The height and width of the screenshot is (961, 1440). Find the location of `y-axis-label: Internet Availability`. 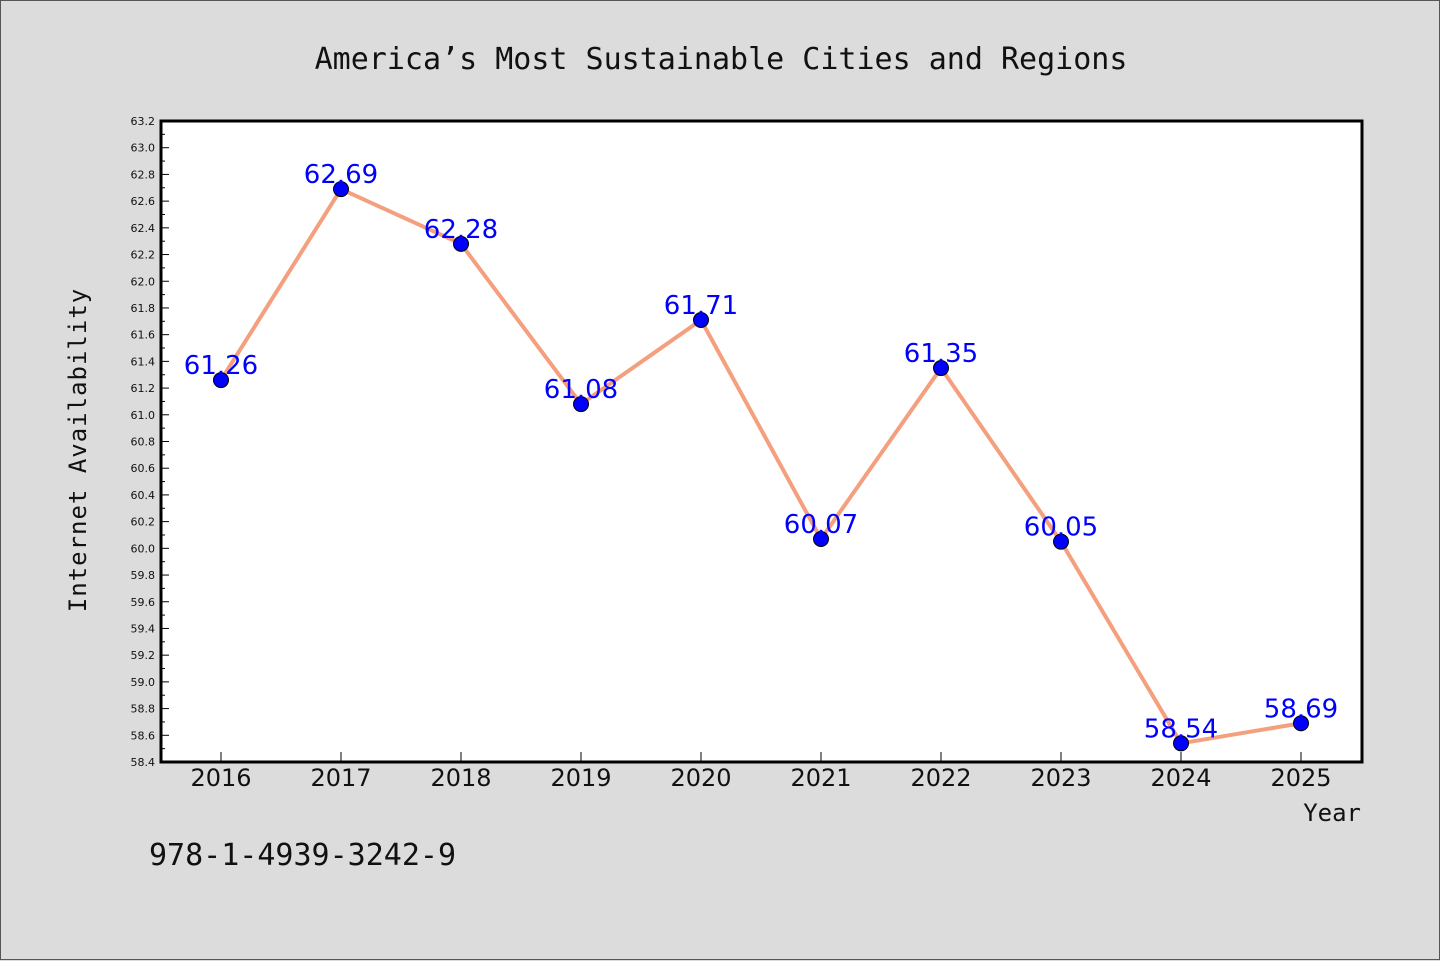

y-axis-label: Internet Availability is located at coordinates (78, 450).